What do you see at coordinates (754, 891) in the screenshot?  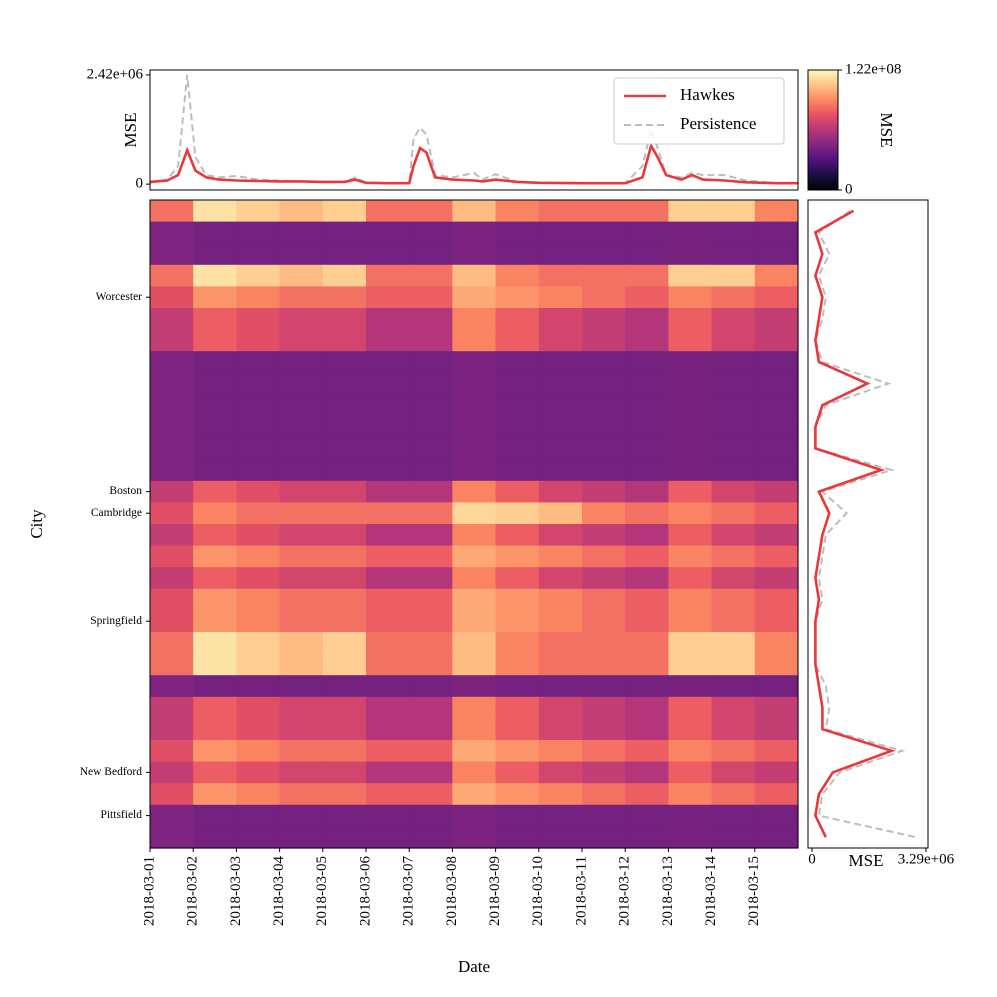 I see `x-tick-label: 2018-03-15` at bounding box center [754, 891].